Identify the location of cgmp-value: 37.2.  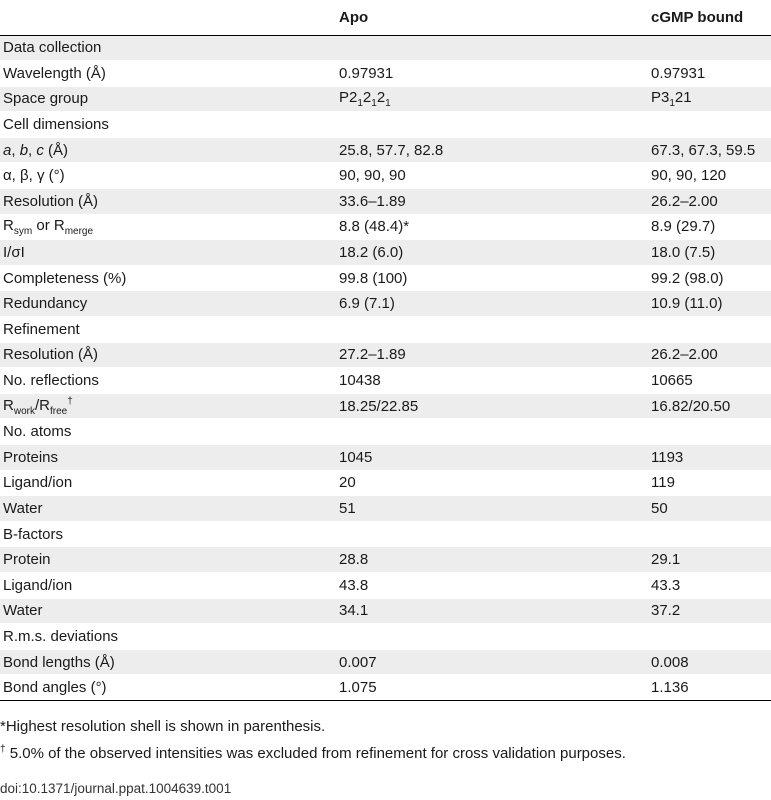
(709, 610).